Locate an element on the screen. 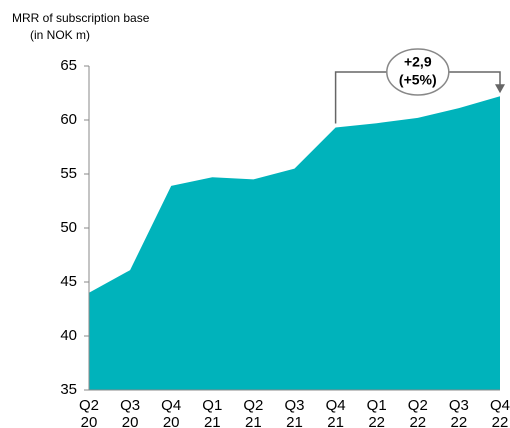  y-axis-title: (in NOK m) is located at coordinates (60, 35).